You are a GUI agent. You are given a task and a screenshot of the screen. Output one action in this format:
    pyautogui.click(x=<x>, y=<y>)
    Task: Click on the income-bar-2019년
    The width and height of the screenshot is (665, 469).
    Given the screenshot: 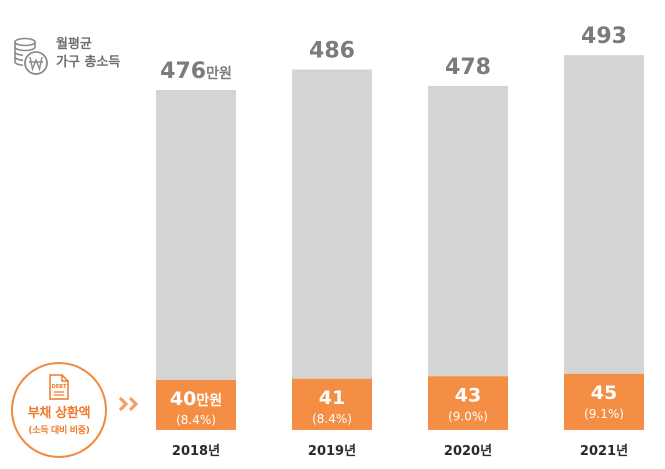 What is the action you would take?
    pyautogui.click(x=332, y=224)
    